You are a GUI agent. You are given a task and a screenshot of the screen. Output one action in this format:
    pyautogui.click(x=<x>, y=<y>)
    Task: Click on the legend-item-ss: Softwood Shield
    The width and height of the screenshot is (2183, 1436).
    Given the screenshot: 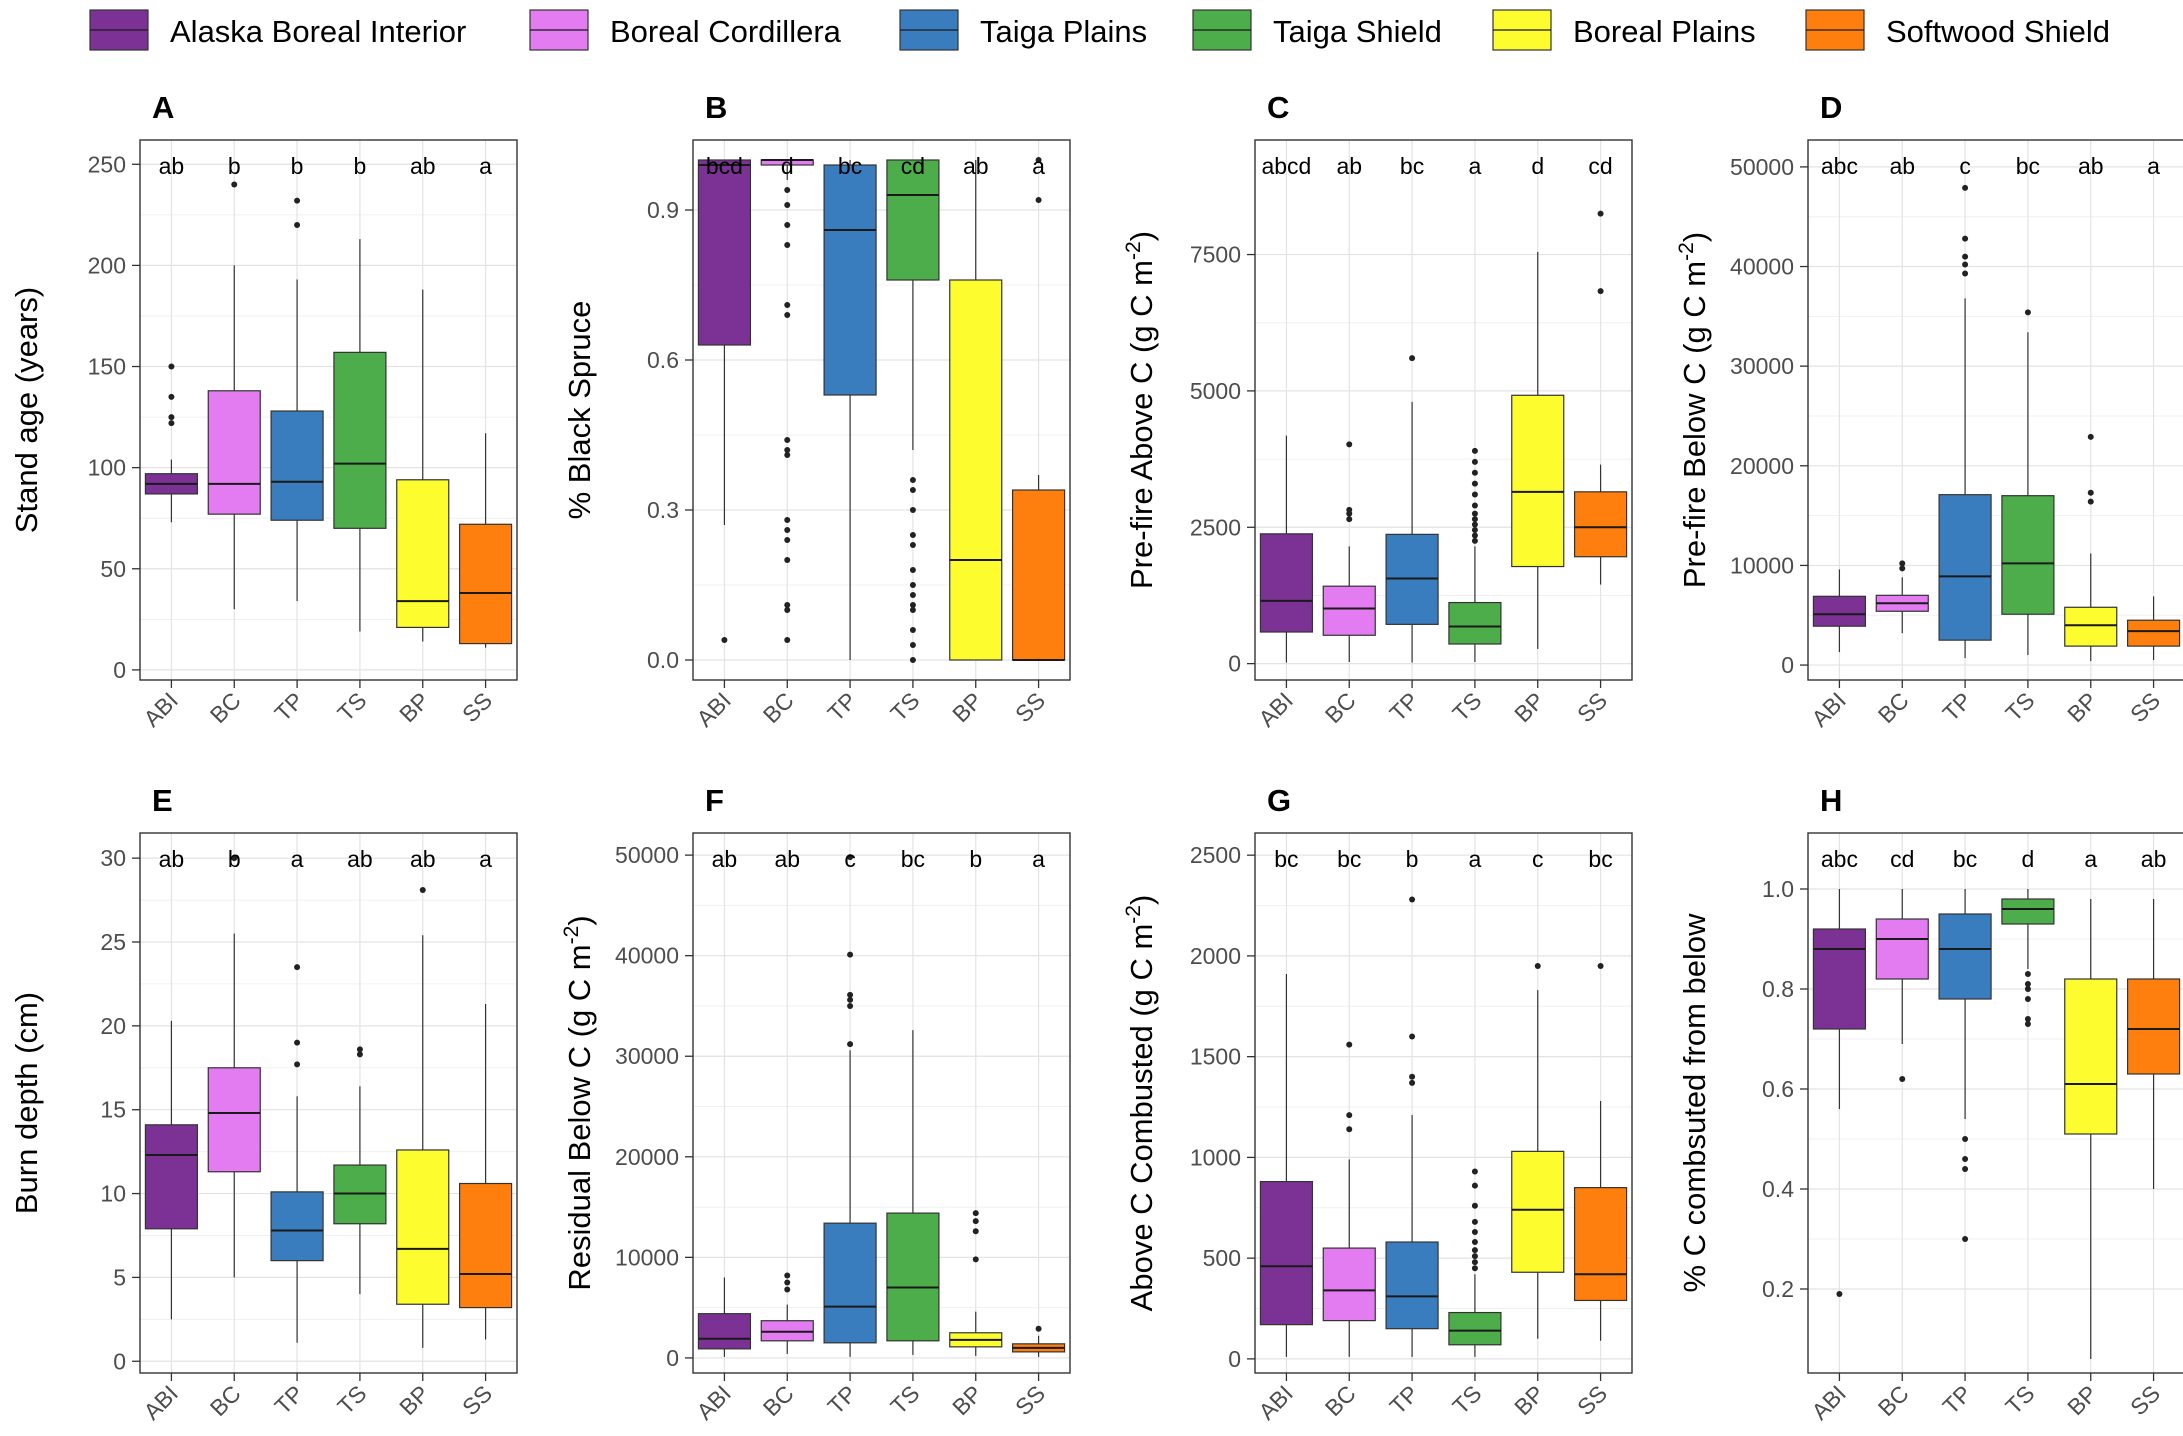 What is the action you would take?
    pyautogui.click(x=1957, y=30)
    